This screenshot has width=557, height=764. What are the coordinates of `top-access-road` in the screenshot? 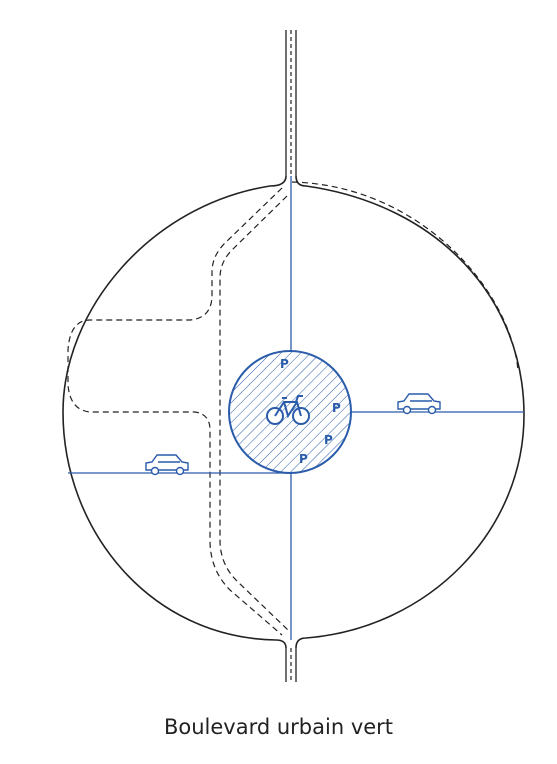 It's located at (291, 103).